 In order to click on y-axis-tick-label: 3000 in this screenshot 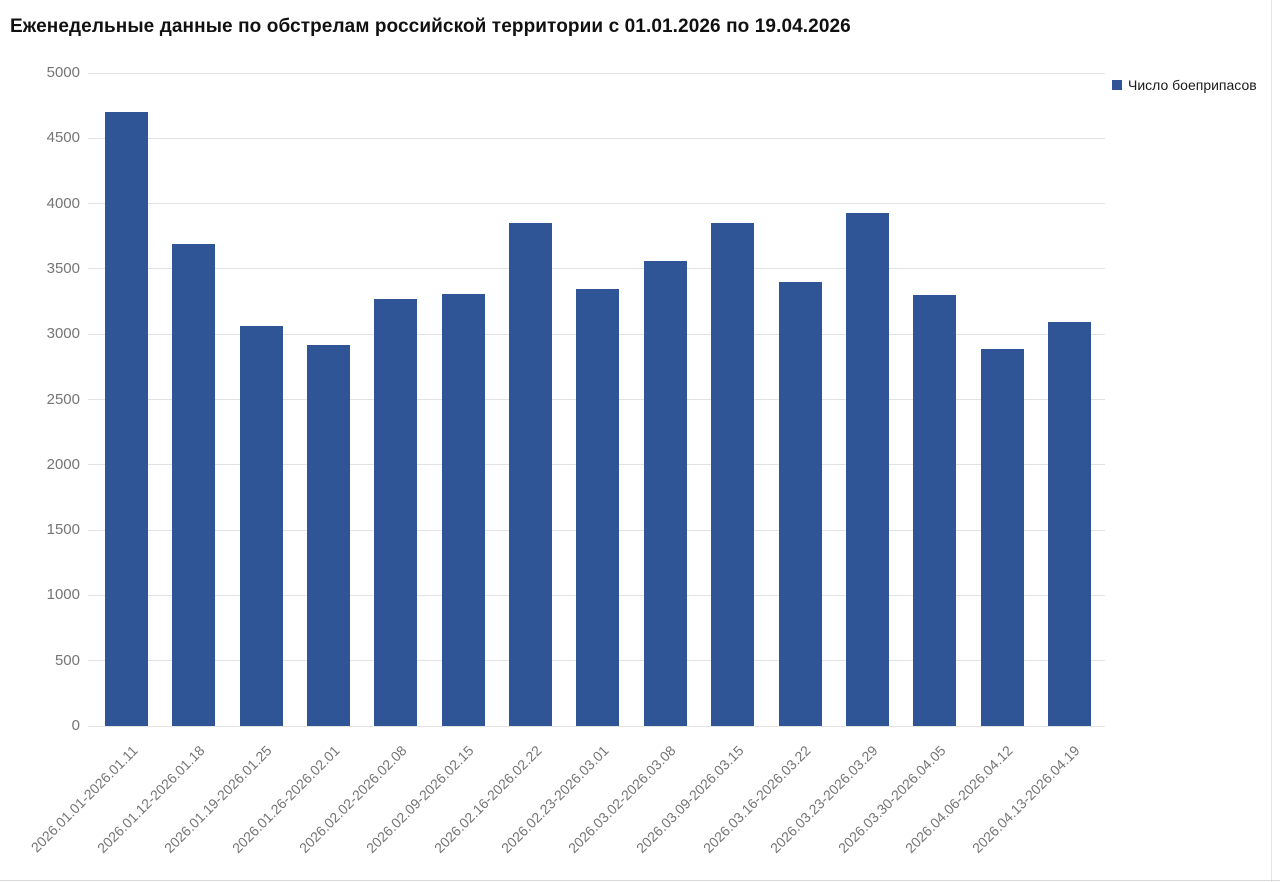, I will do `click(63, 334)`.